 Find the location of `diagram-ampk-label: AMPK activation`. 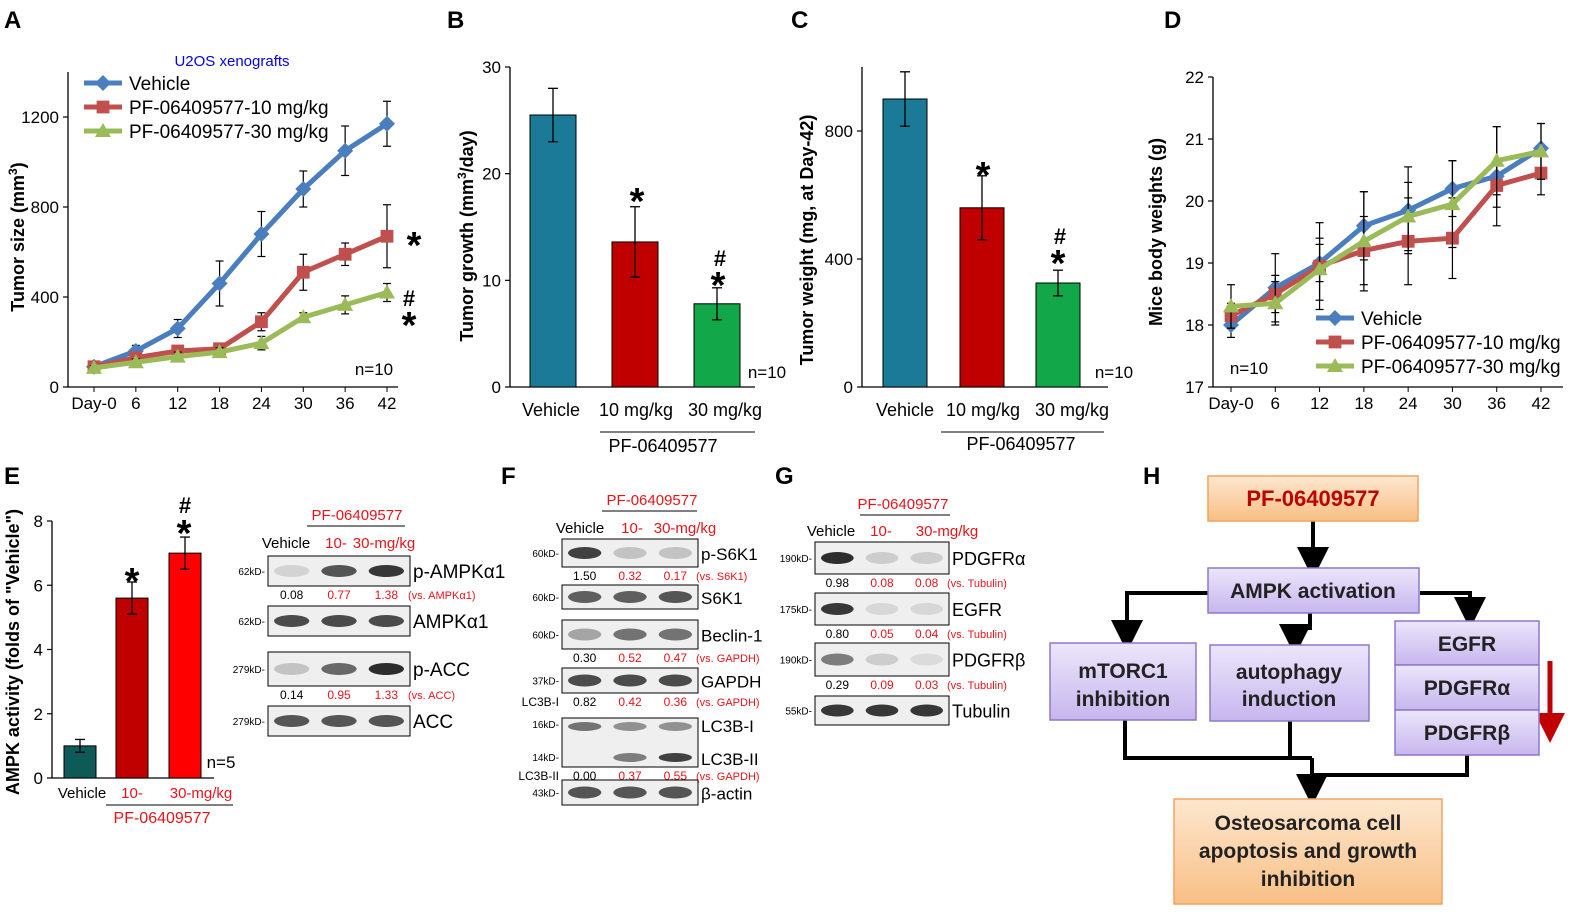

diagram-ampk-label: AMPK activation is located at coordinates (1313, 591).